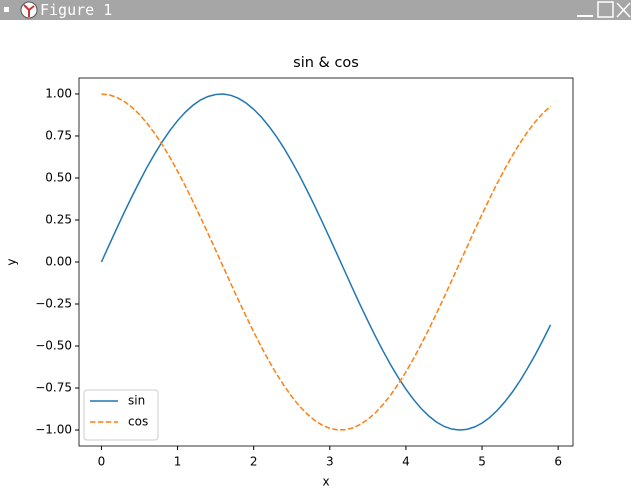  Describe the element at coordinates (21, 10) in the screenshot. I see `window-icons` at that location.